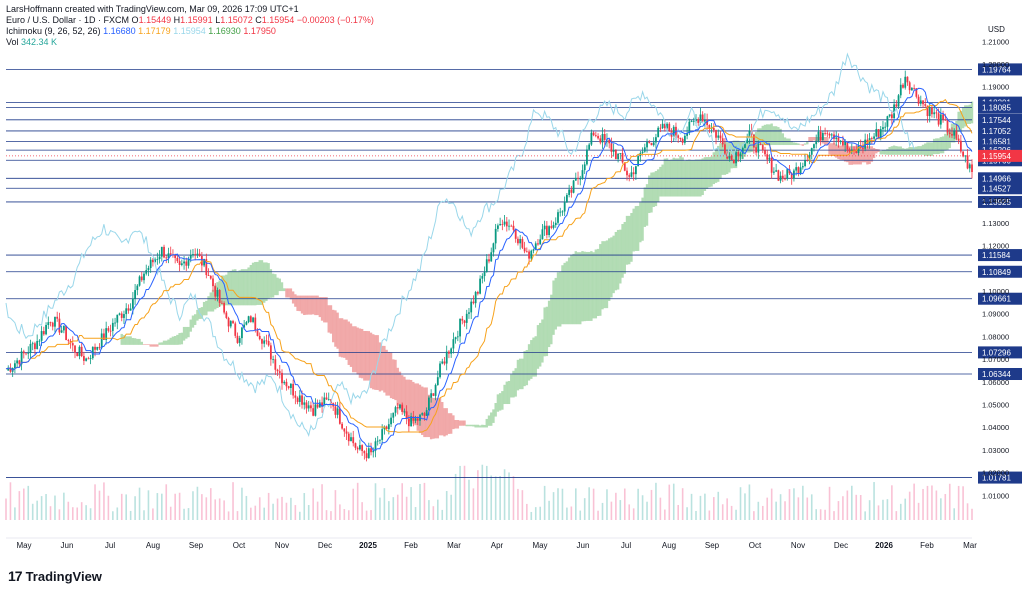  I want to click on volume-label: Vol, so click(12, 42).